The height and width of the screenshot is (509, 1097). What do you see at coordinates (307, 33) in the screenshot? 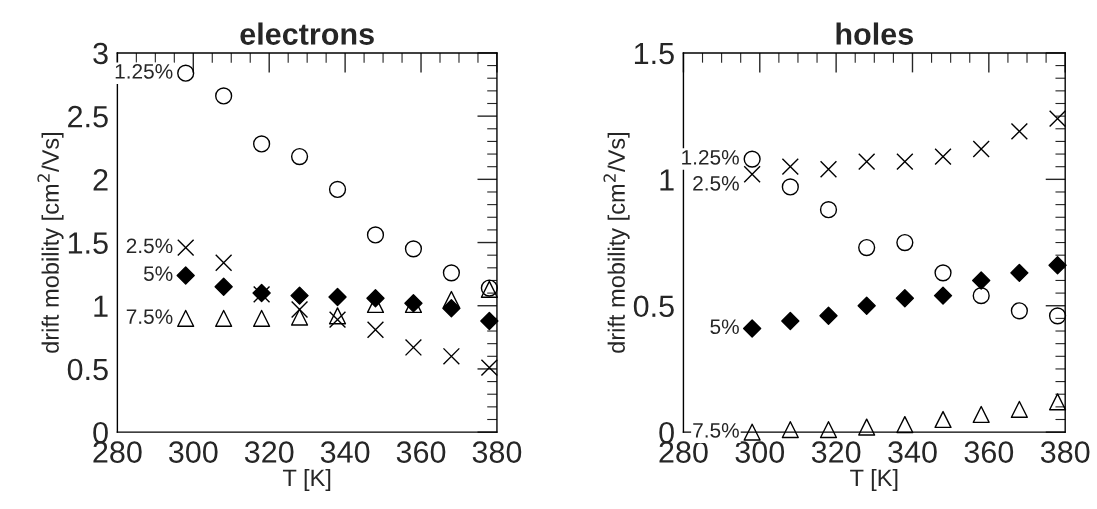
I see `chart-title: electrons` at bounding box center [307, 33].